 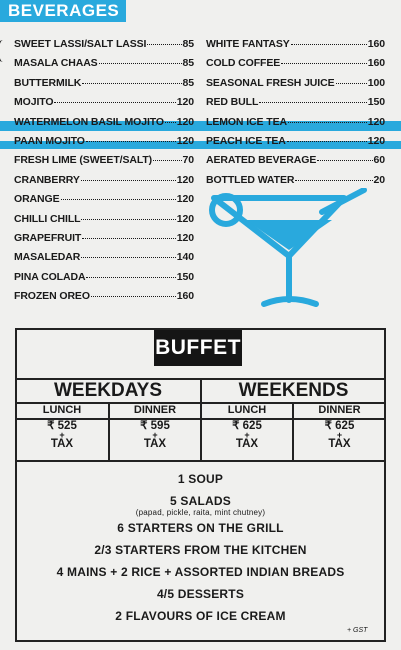 I want to click on cocktail-glass-icon, so click(x=288, y=247).